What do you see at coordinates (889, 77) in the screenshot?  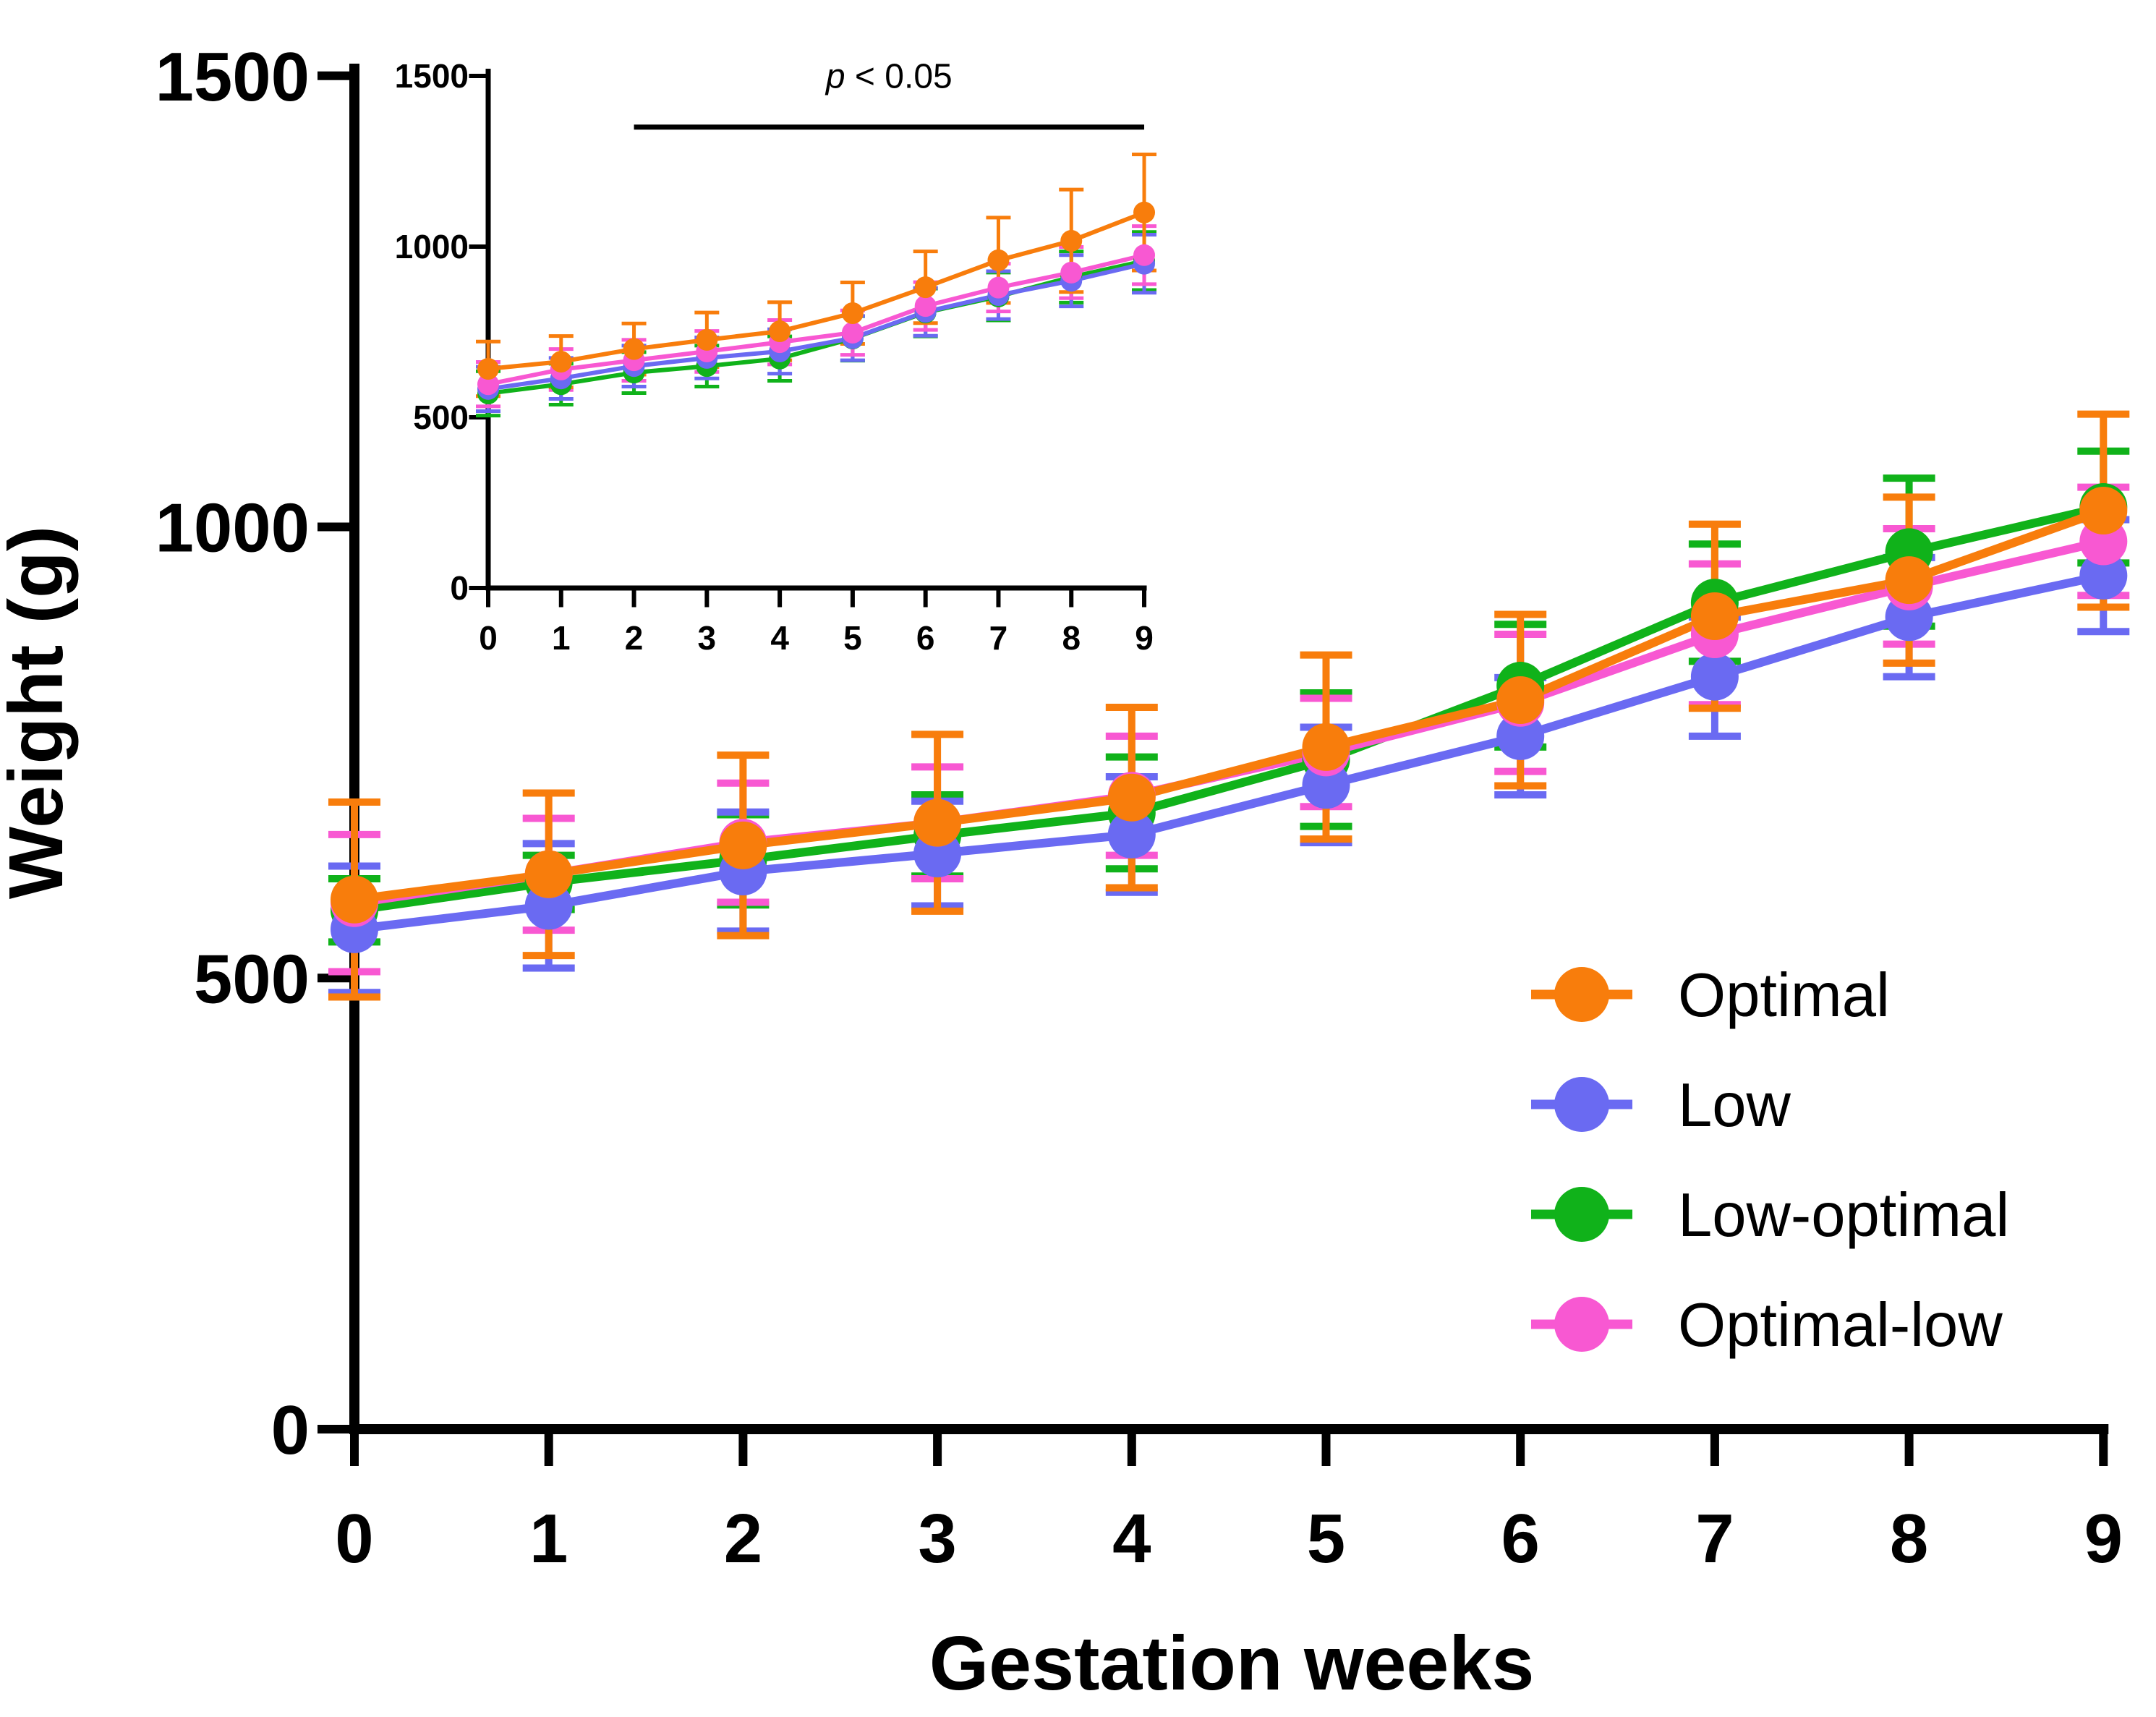 I see `significance-label: p < 0.05` at bounding box center [889, 77].